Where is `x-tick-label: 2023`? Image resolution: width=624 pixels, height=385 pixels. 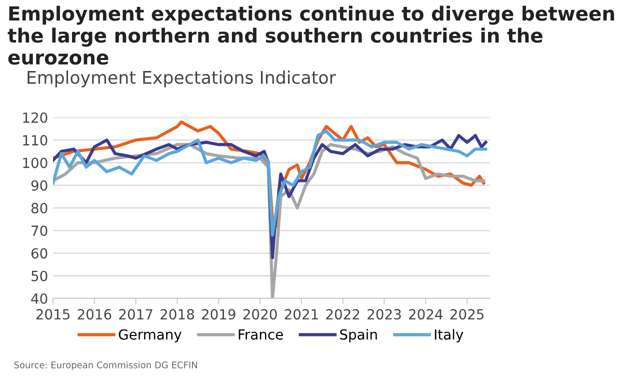
x-tick-label: 2023 is located at coordinates (384, 314).